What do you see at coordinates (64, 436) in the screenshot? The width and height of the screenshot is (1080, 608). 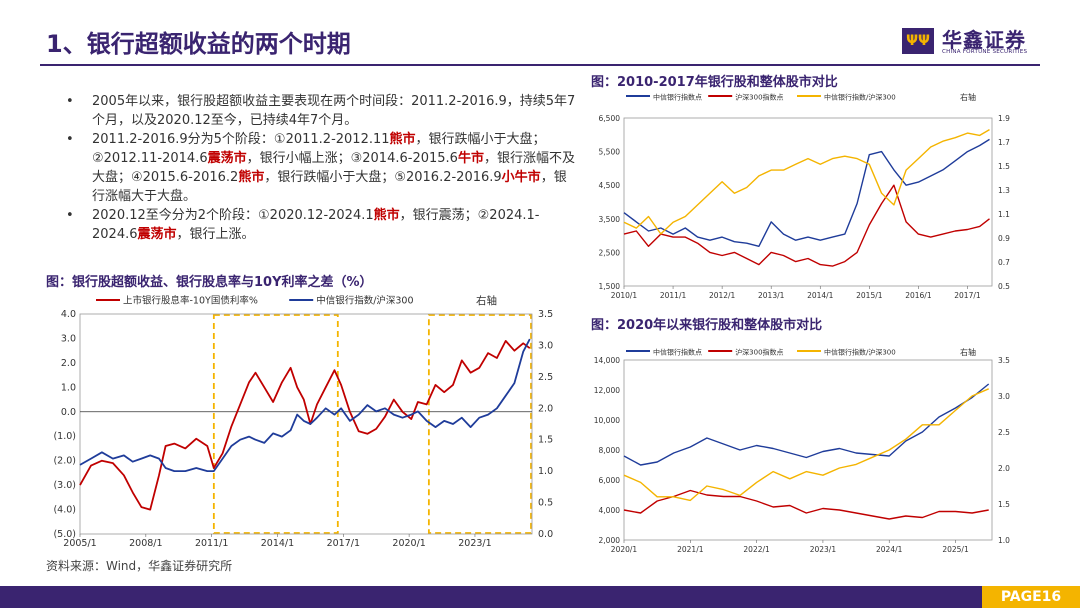 I see `left-axis-tick-label: (1.0)` at bounding box center [64, 436].